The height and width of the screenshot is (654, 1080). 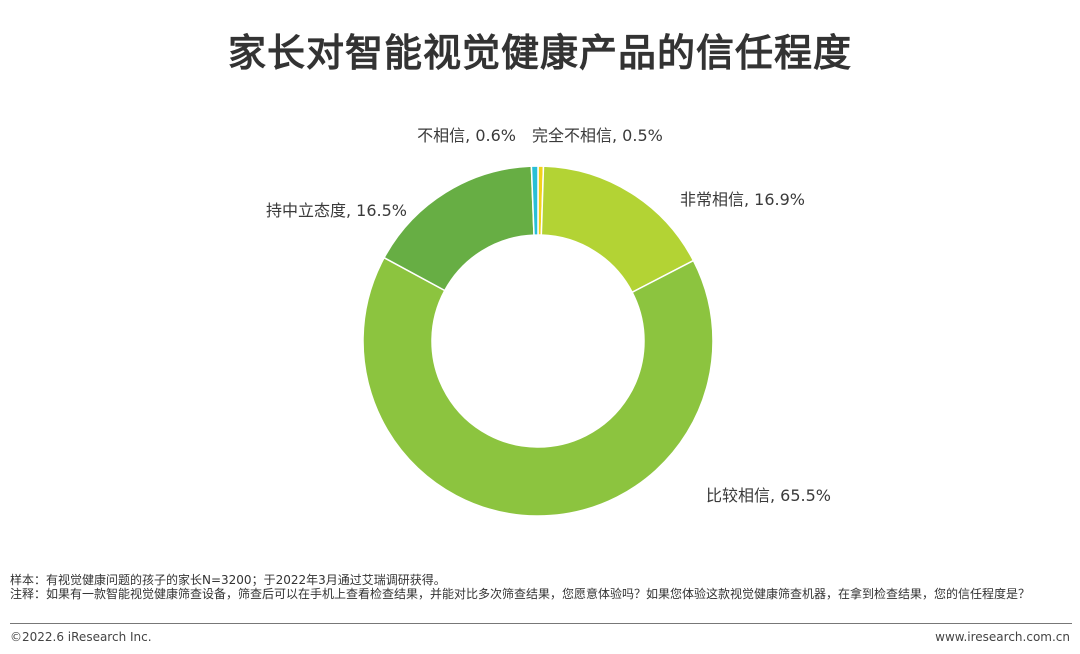 I want to click on slice-label-5: 不相信, 0.6%, so click(x=466, y=135).